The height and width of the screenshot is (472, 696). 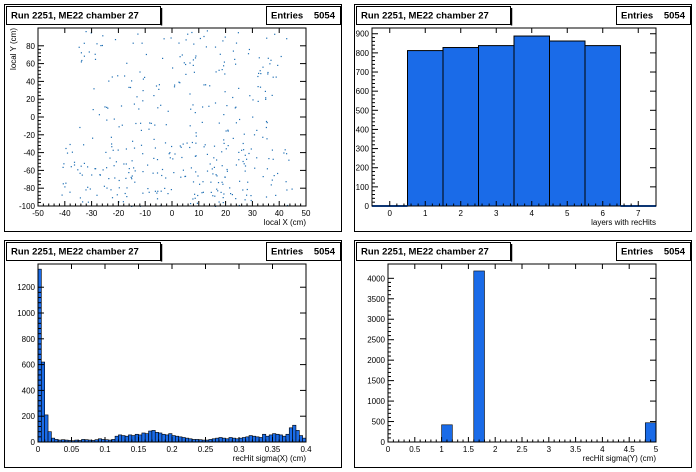 What do you see at coordinates (325, 16) in the screenshot?
I see `stats-value: 5054` at bounding box center [325, 16].